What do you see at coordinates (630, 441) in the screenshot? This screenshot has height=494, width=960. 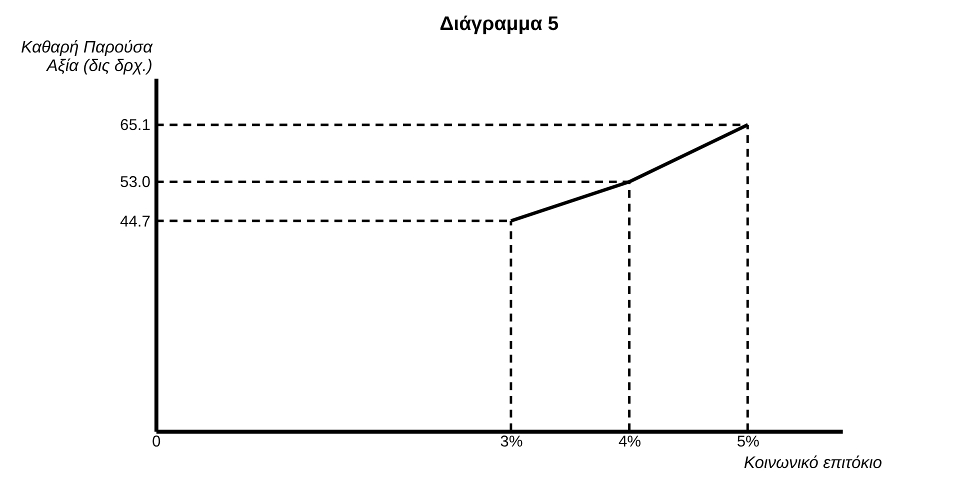 I see `x-tick-label: 4%` at bounding box center [630, 441].